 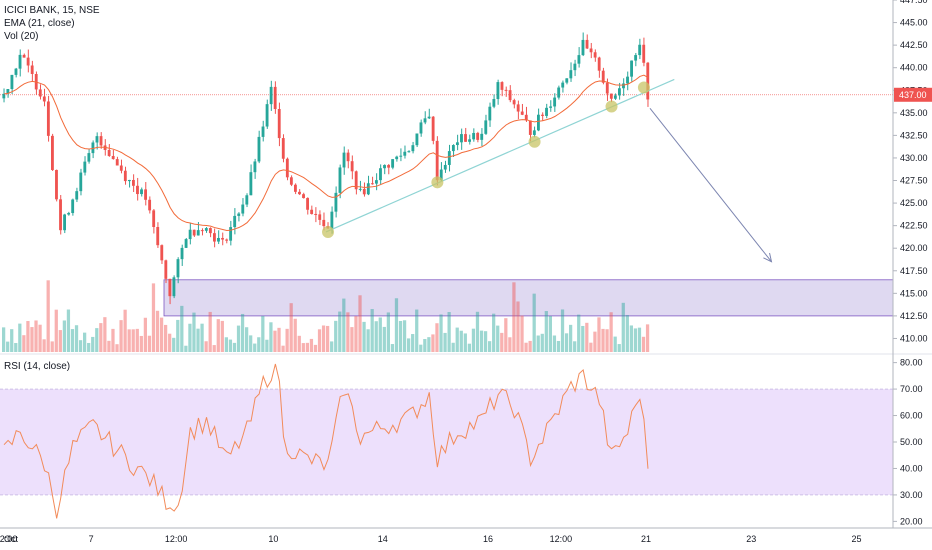 I want to click on projection-arrow, so click(x=710, y=185).